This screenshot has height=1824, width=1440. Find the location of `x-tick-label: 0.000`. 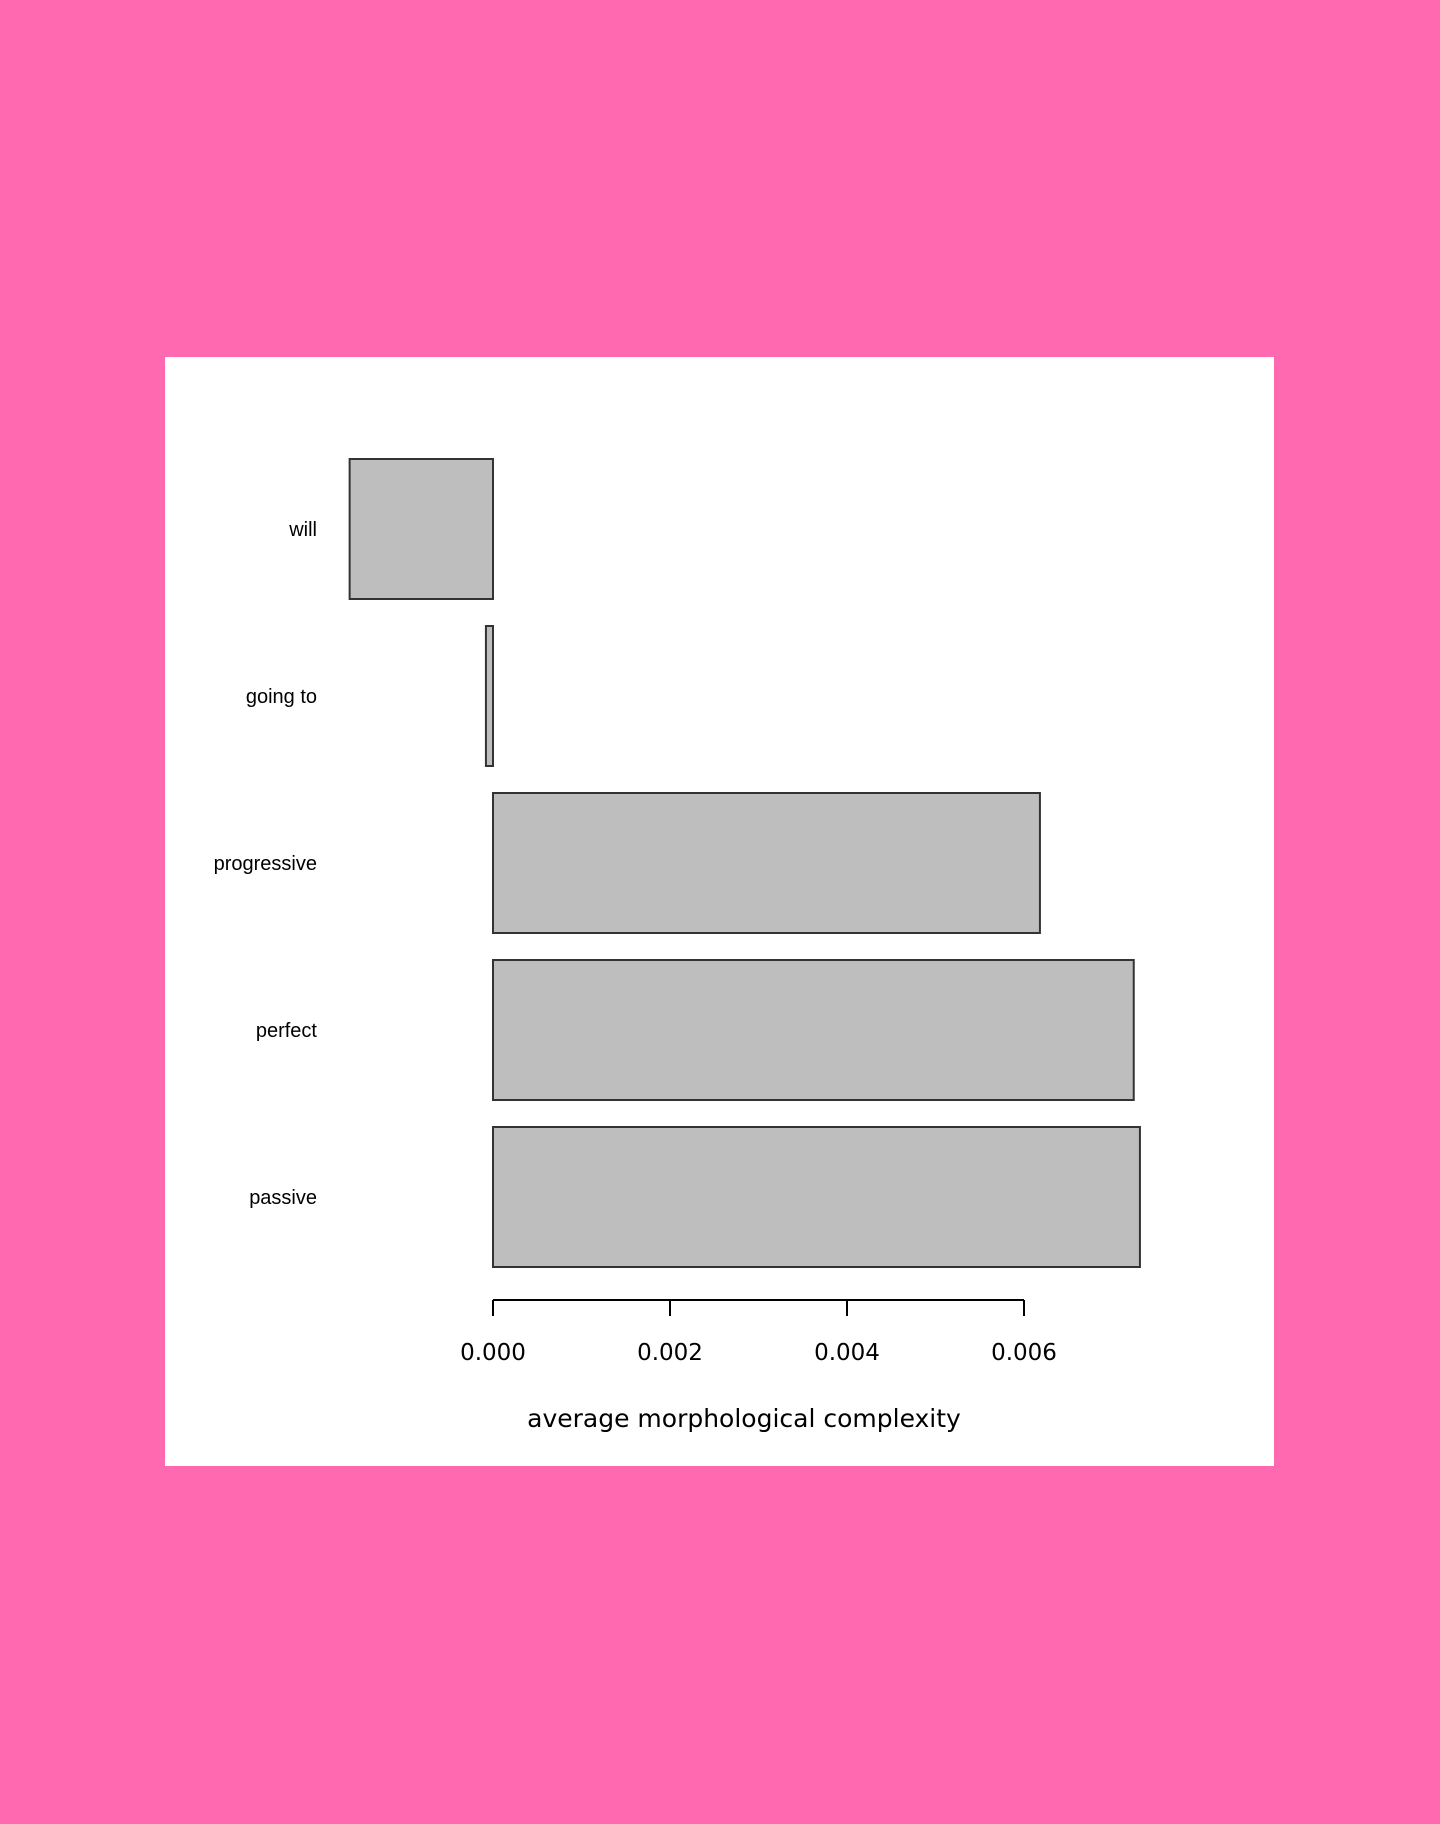

x-tick-label: 0.000 is located at coordinates (493, 1353).